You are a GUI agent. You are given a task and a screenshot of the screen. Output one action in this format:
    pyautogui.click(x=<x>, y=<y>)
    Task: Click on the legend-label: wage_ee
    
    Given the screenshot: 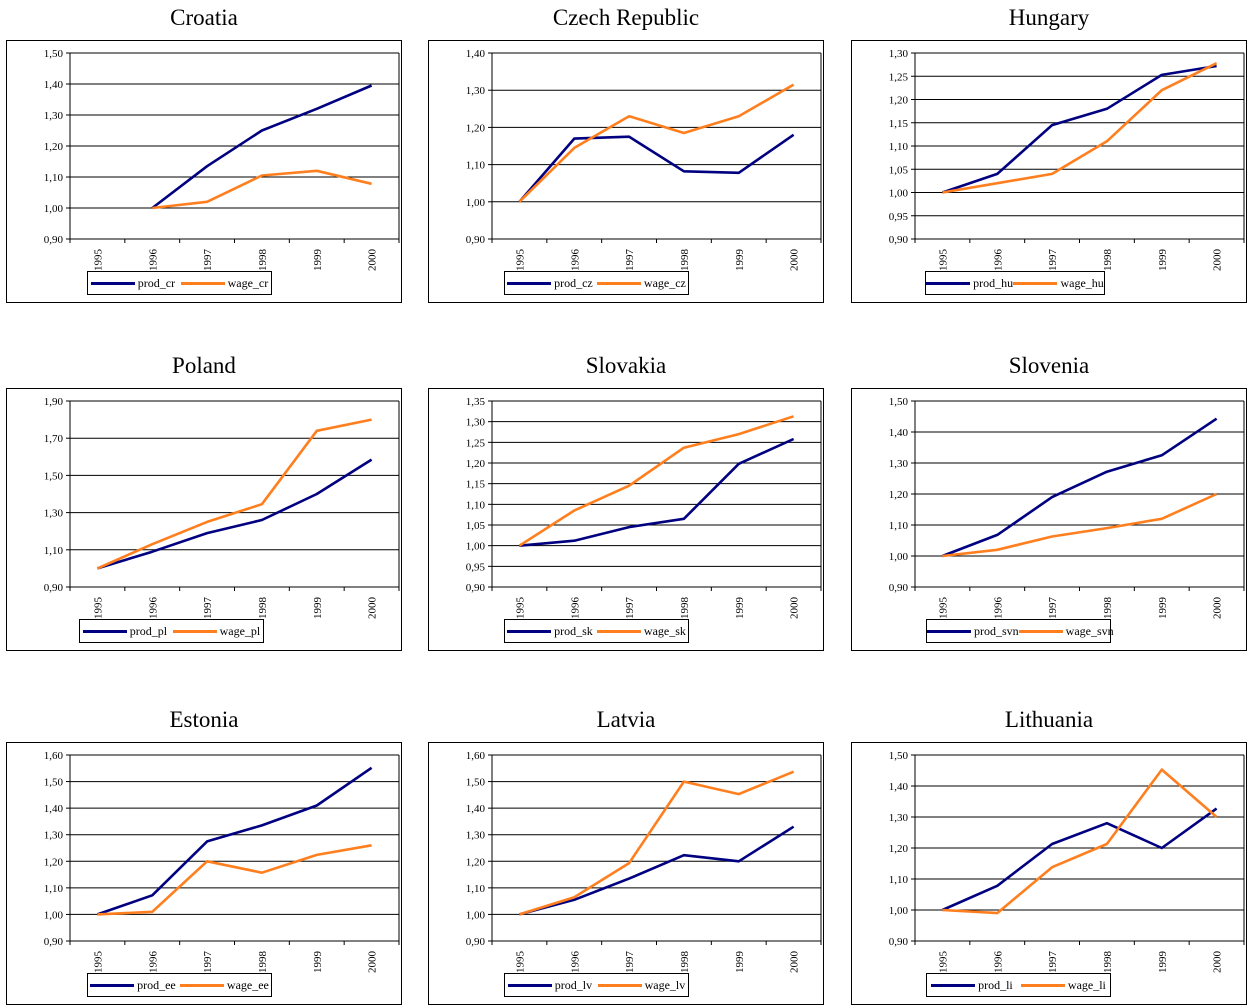 What is the action you would take?
    pyautogui.click(x=247, y=984)
    